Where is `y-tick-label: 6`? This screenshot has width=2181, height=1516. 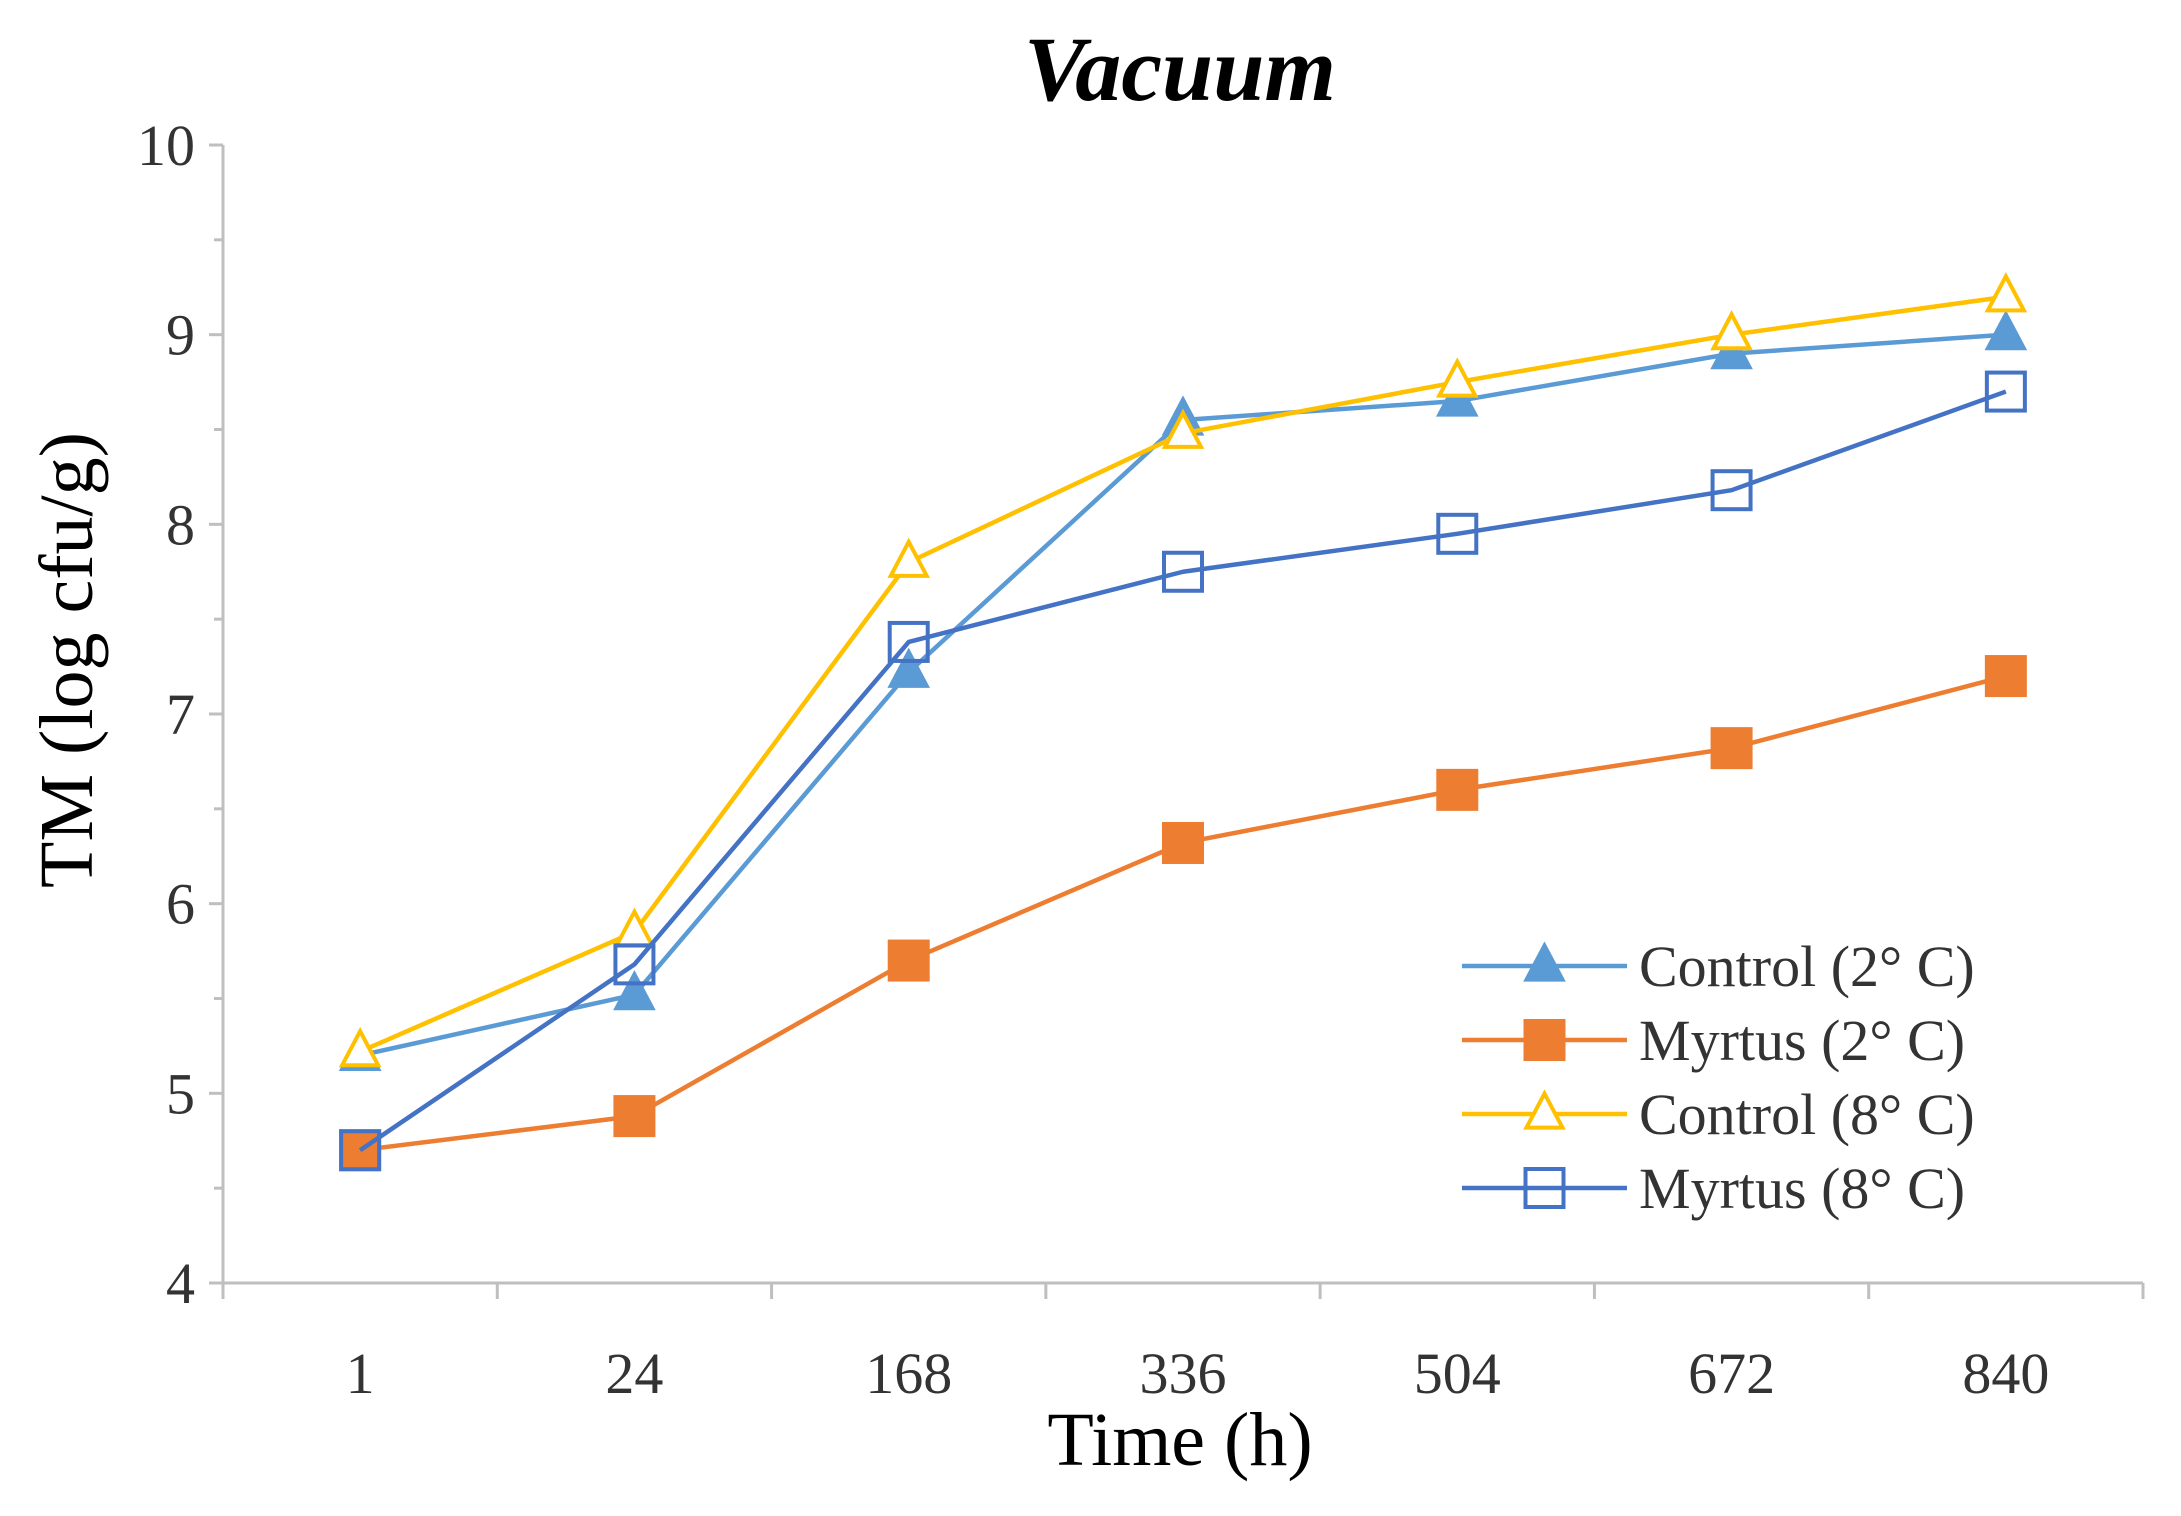 y-tick-label: 6 is located at coordinates (180, 904).